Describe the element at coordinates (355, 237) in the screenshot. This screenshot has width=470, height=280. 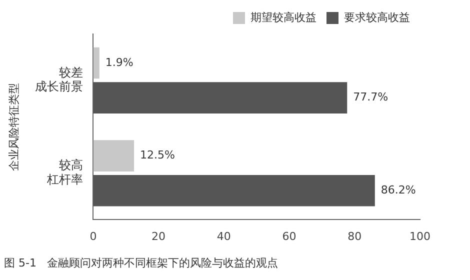
I see `x-tick-label: 80` at that location.